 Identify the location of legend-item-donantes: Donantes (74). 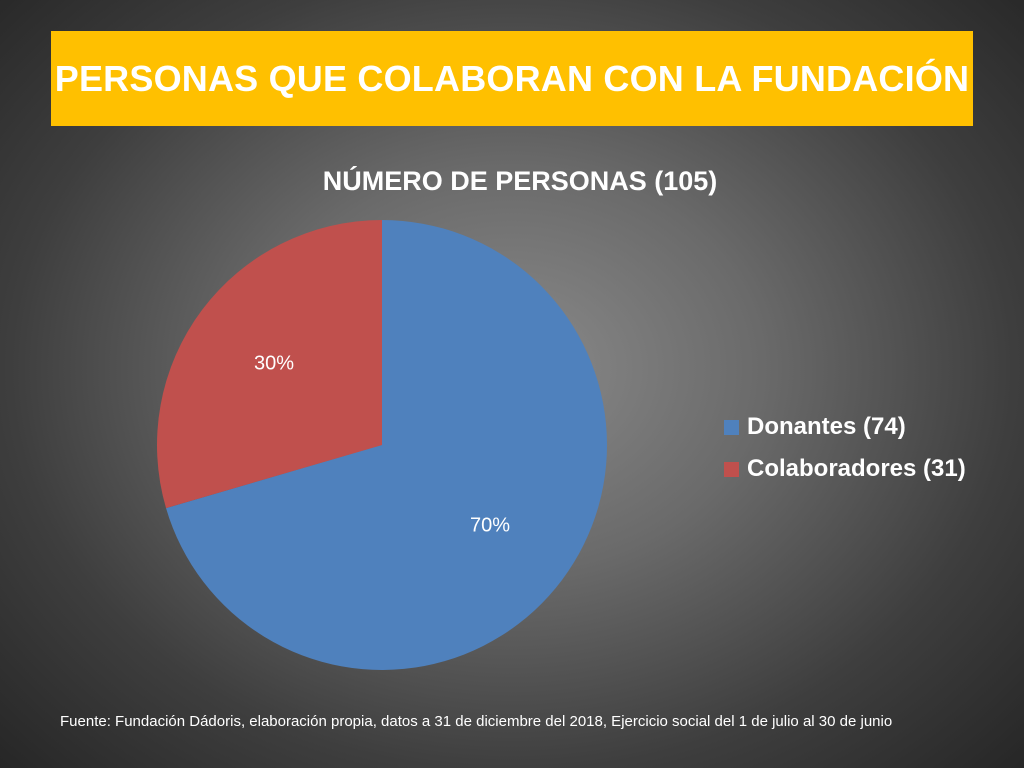
(845, 427).